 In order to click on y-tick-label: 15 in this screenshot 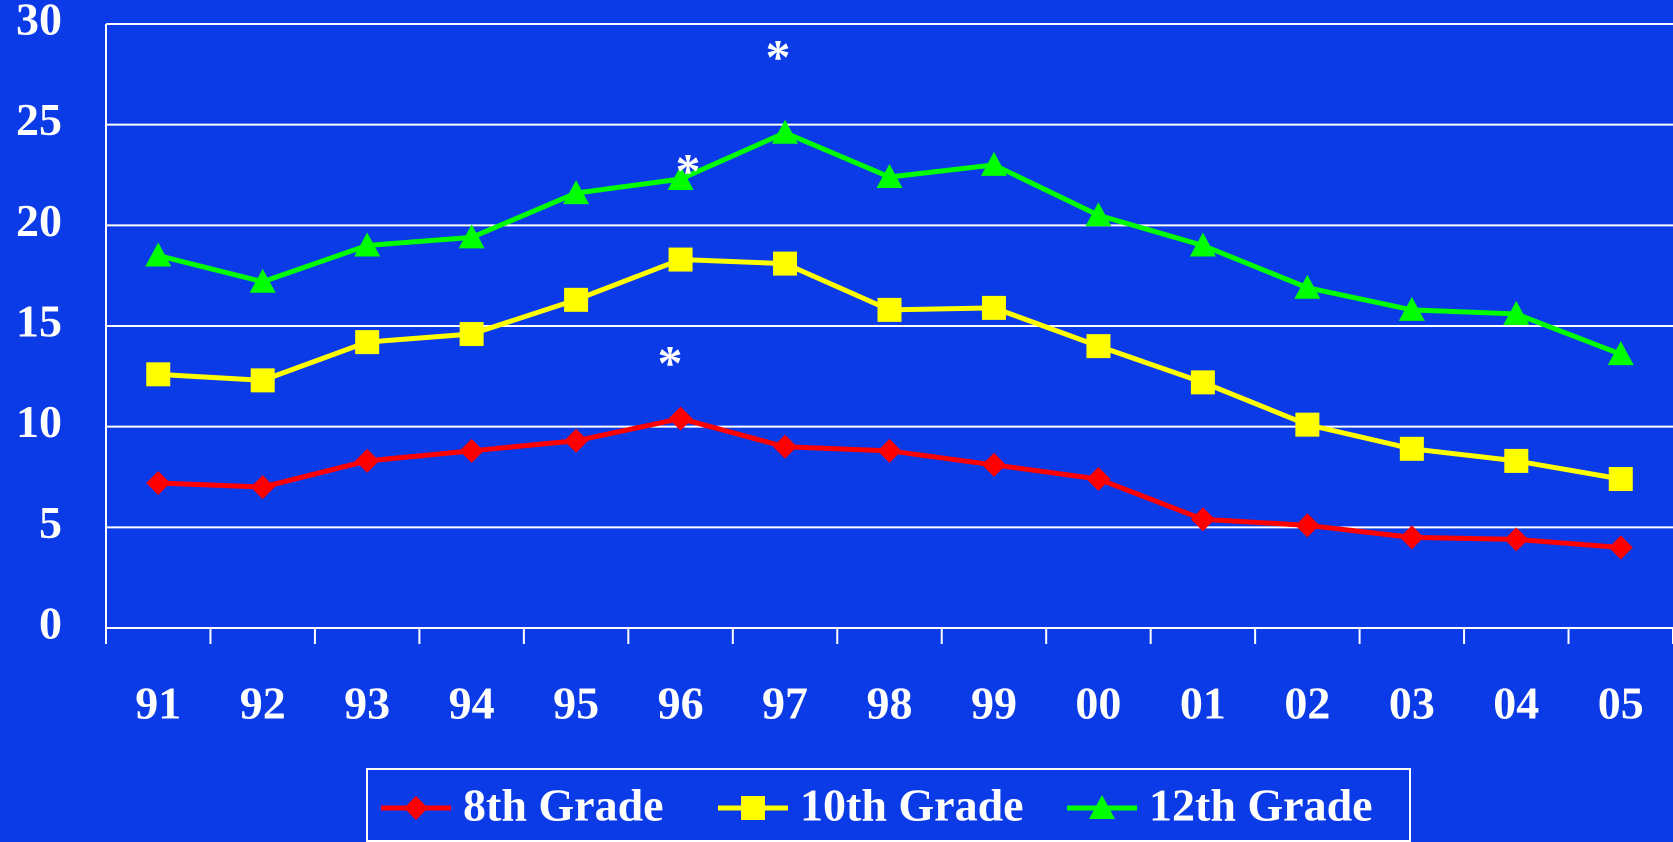, I will do `click(39, 321)`.